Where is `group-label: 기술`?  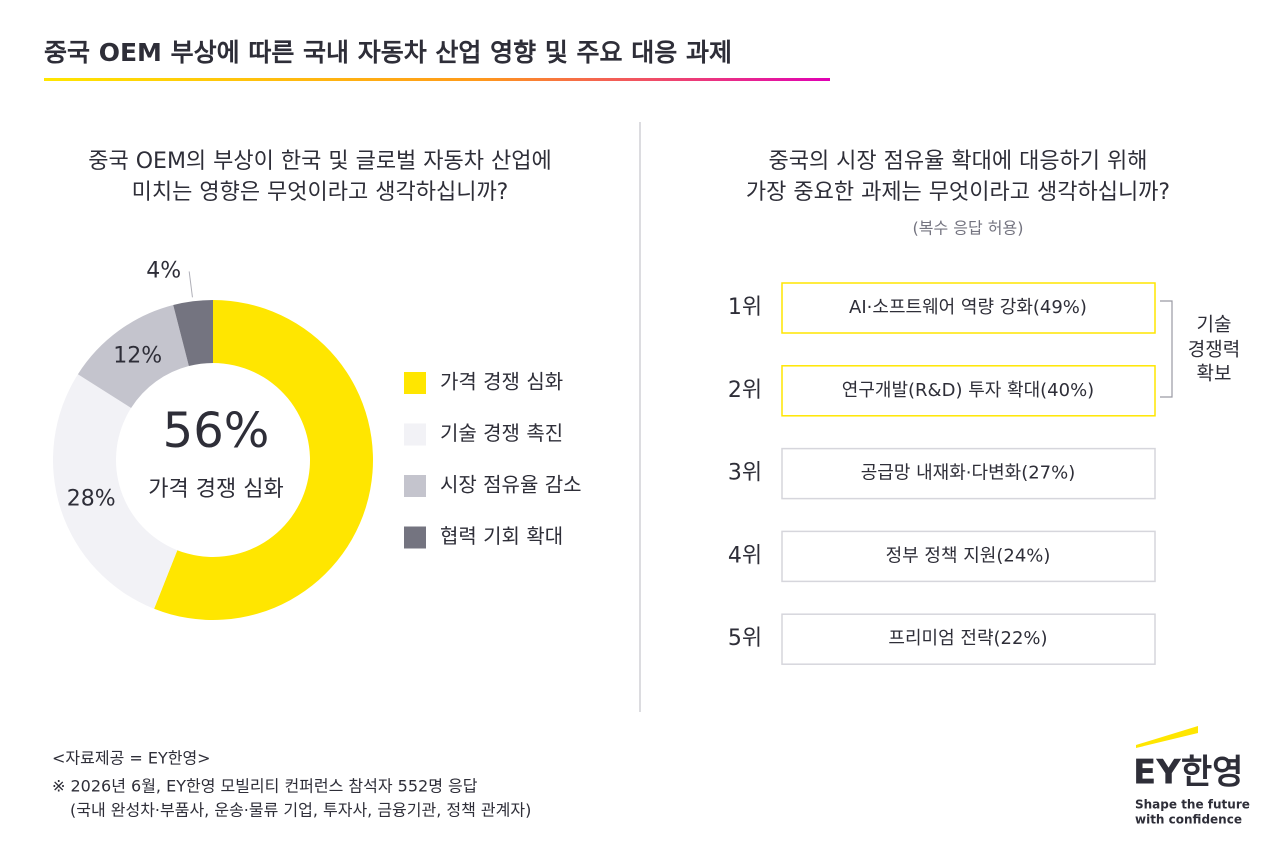 group-label: 기술 is located at coordinates (1214, 325).